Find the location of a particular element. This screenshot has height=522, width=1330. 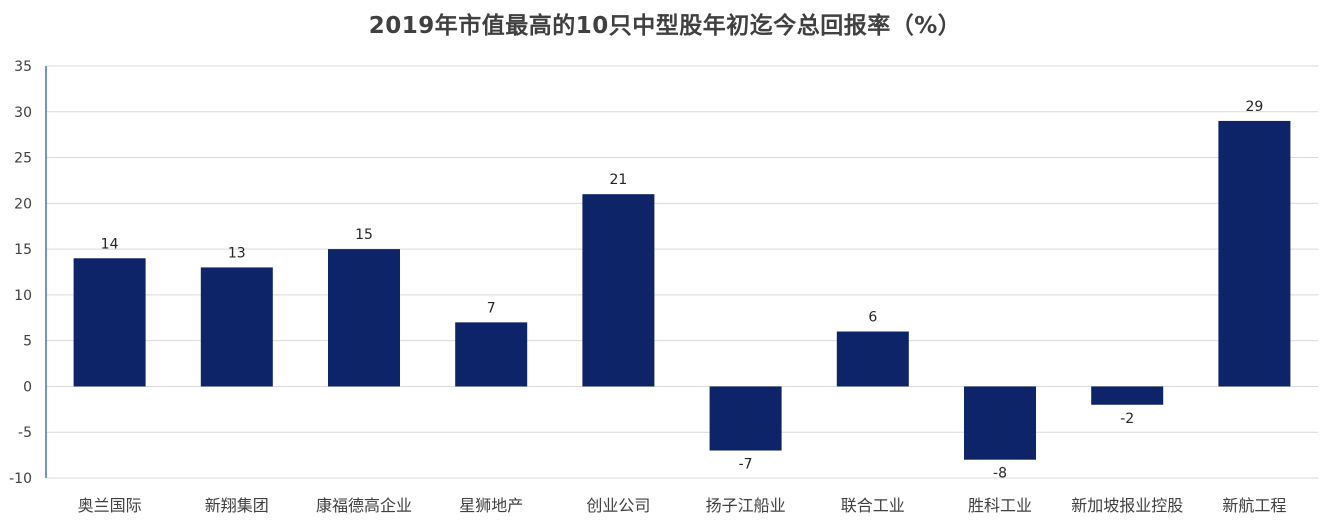

y-tick-label: 20 is located at coordinates (23, 204).